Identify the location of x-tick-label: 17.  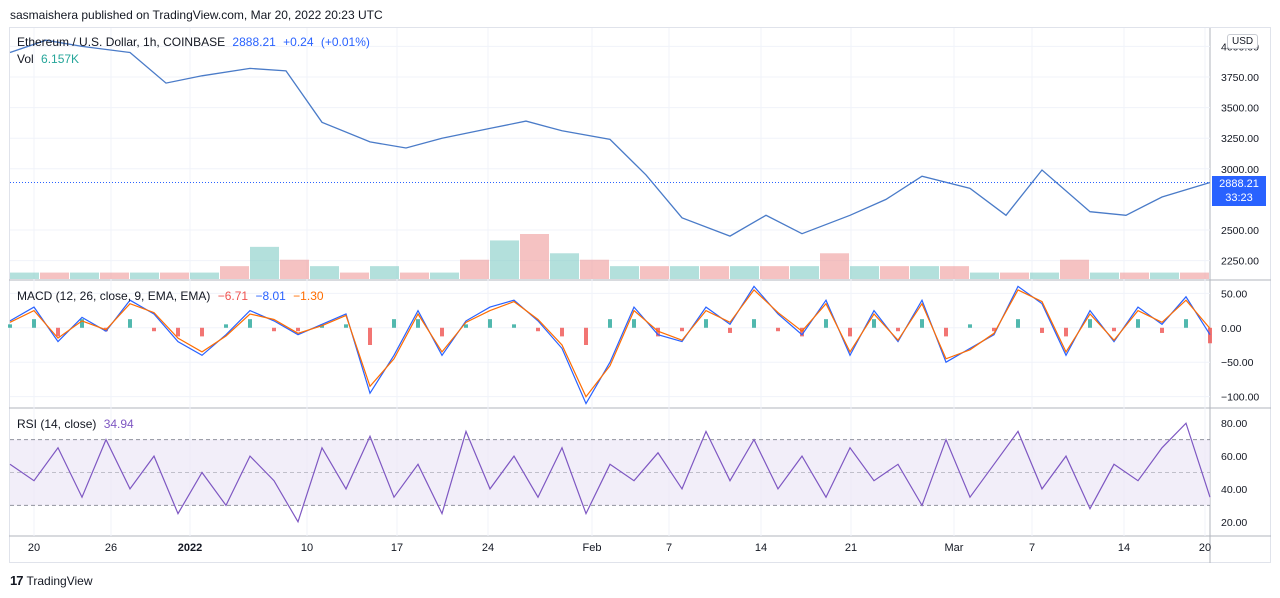
(397, 548).